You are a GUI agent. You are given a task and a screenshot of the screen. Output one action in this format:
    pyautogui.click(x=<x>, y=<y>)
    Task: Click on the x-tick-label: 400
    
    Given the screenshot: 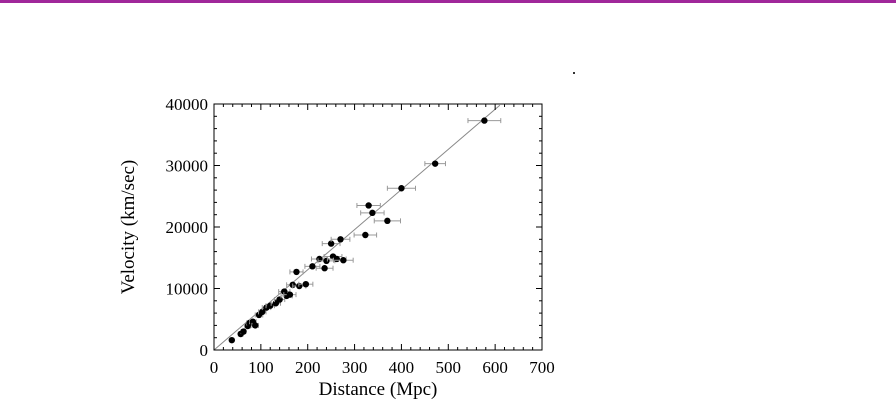 What is the action you would take?
    pyautogui.click(x=402, y=367)
    